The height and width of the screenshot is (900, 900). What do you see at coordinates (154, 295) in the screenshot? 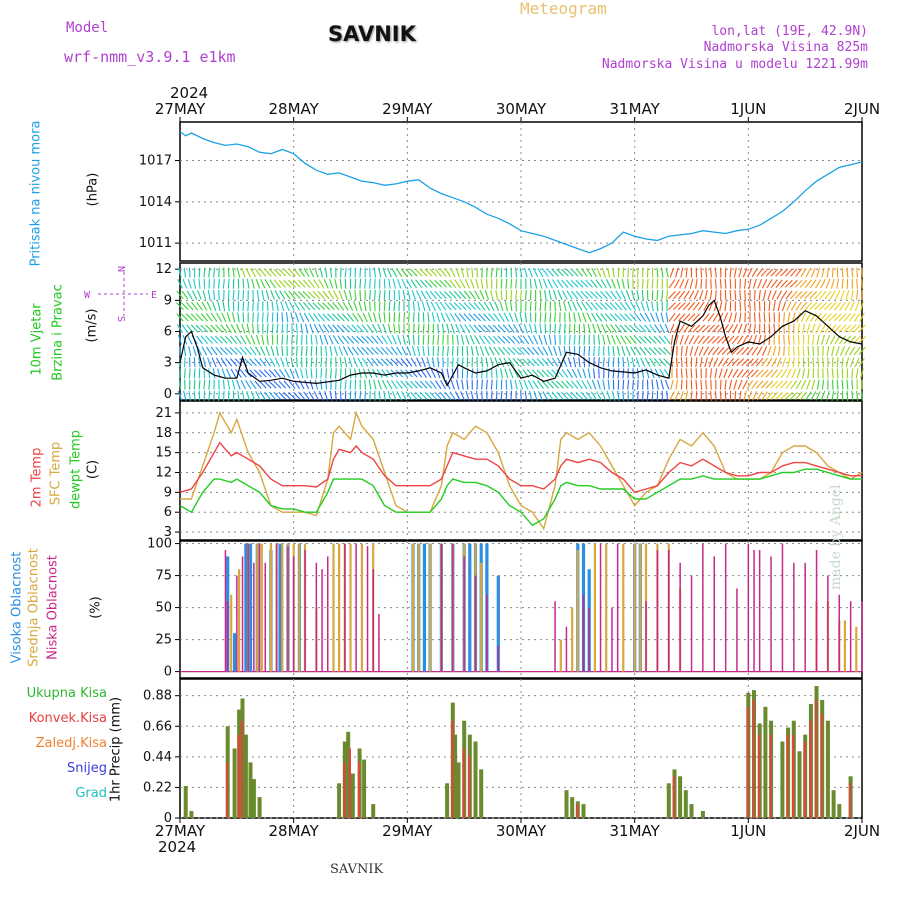
I see `compass-e: E` at bounding box center [154, 295].